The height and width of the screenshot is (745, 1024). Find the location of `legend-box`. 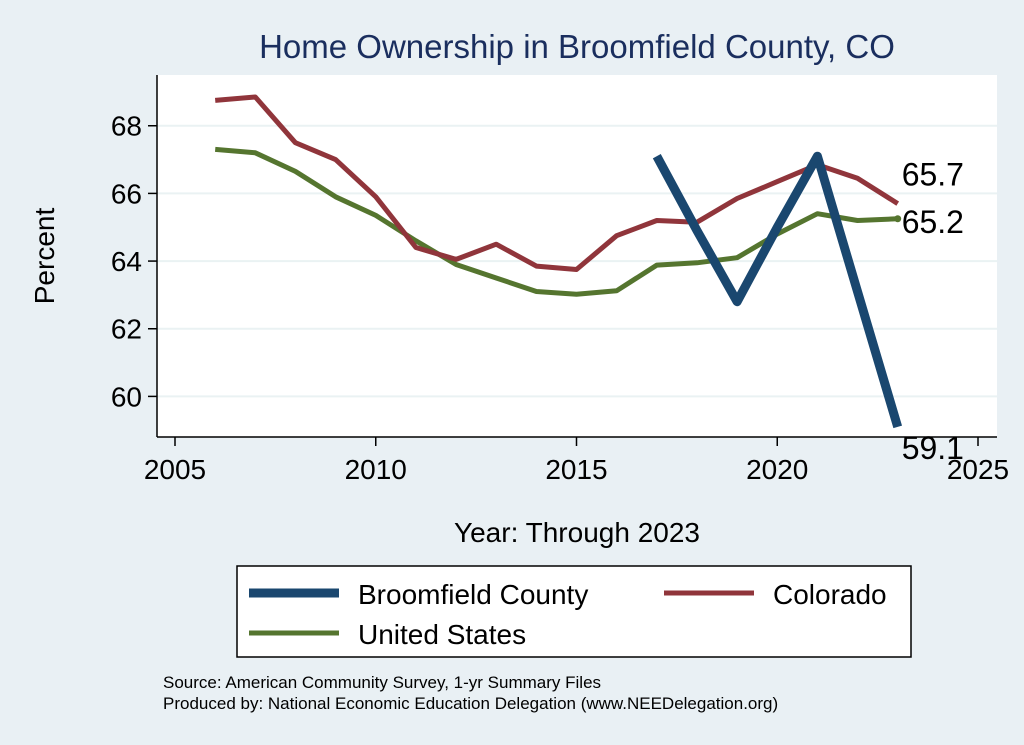

legend-box is located at coordinates (574, 611).